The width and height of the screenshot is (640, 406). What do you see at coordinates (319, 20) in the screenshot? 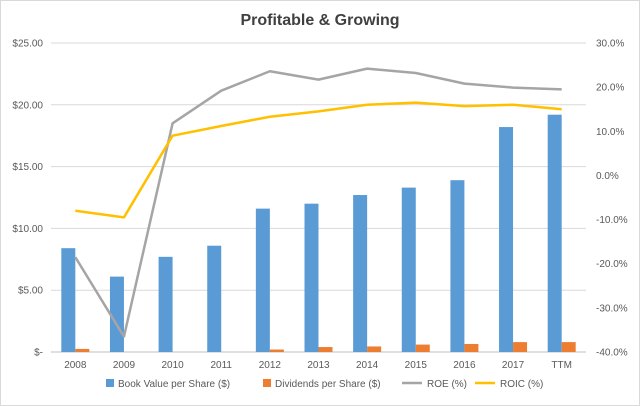
I see `chart-title: Profitable & Growing` at bounding box center [319, 20].